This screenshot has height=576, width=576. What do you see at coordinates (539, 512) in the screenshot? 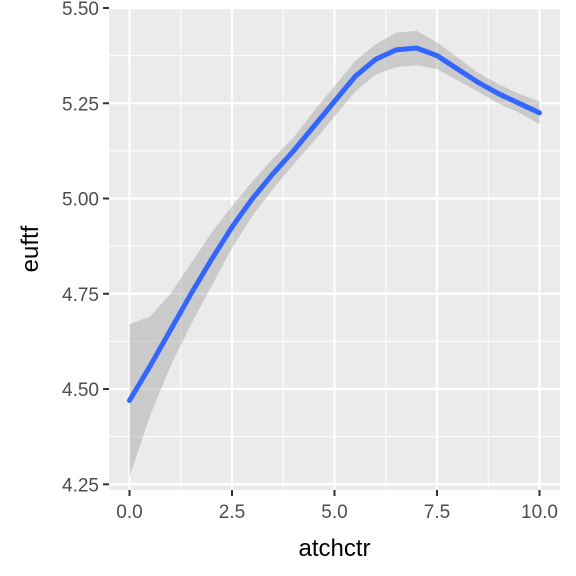
I see `x-tick-label: 10.0` at bounding box center [539, 512].